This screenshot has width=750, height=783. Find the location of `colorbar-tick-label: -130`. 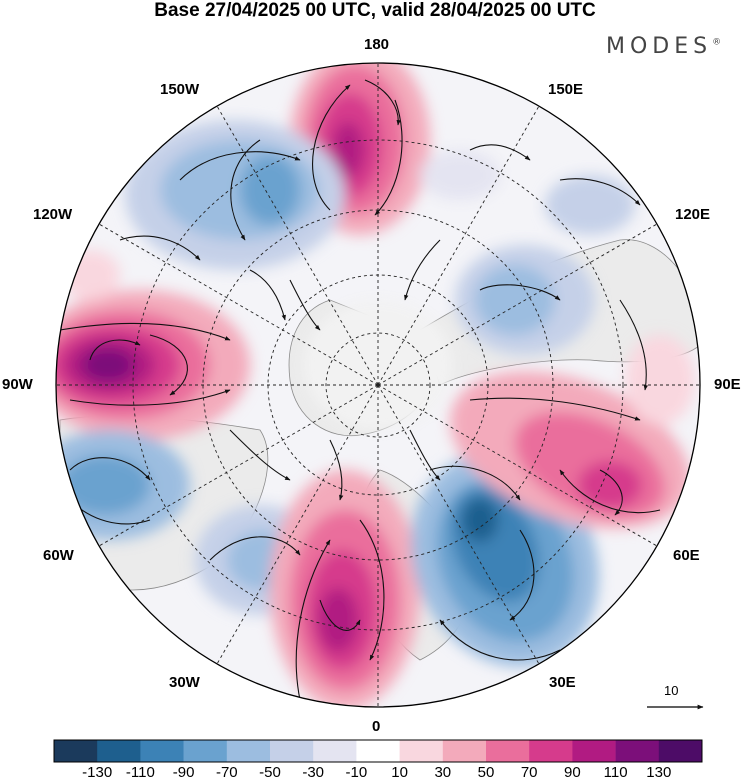

colorbar-tick-label: -130 is located at coordinates (97, 772).